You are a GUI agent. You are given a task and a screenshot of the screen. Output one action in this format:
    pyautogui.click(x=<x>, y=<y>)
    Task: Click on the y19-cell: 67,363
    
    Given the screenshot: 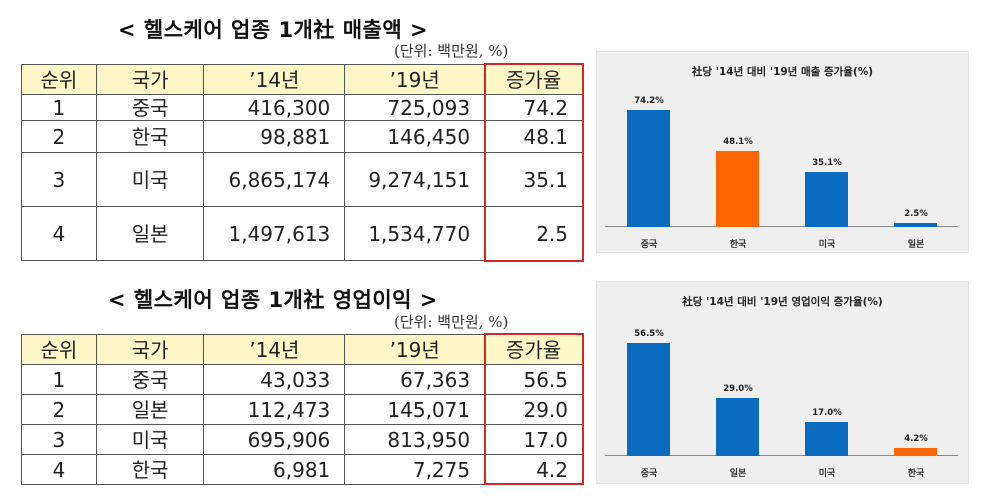 What is the action you would take?
    pyautogui.click(x=415, y=379)
    